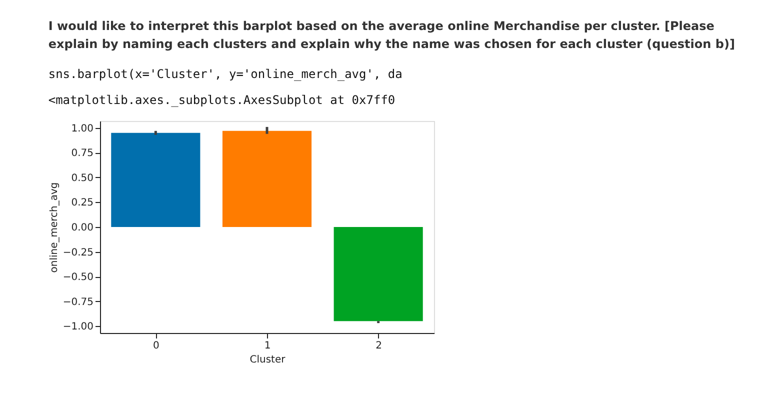 Image resolution: width=757 pixels, height=417 pixels. I want to click on y-tick-label: −0.50, so click(78, 278).